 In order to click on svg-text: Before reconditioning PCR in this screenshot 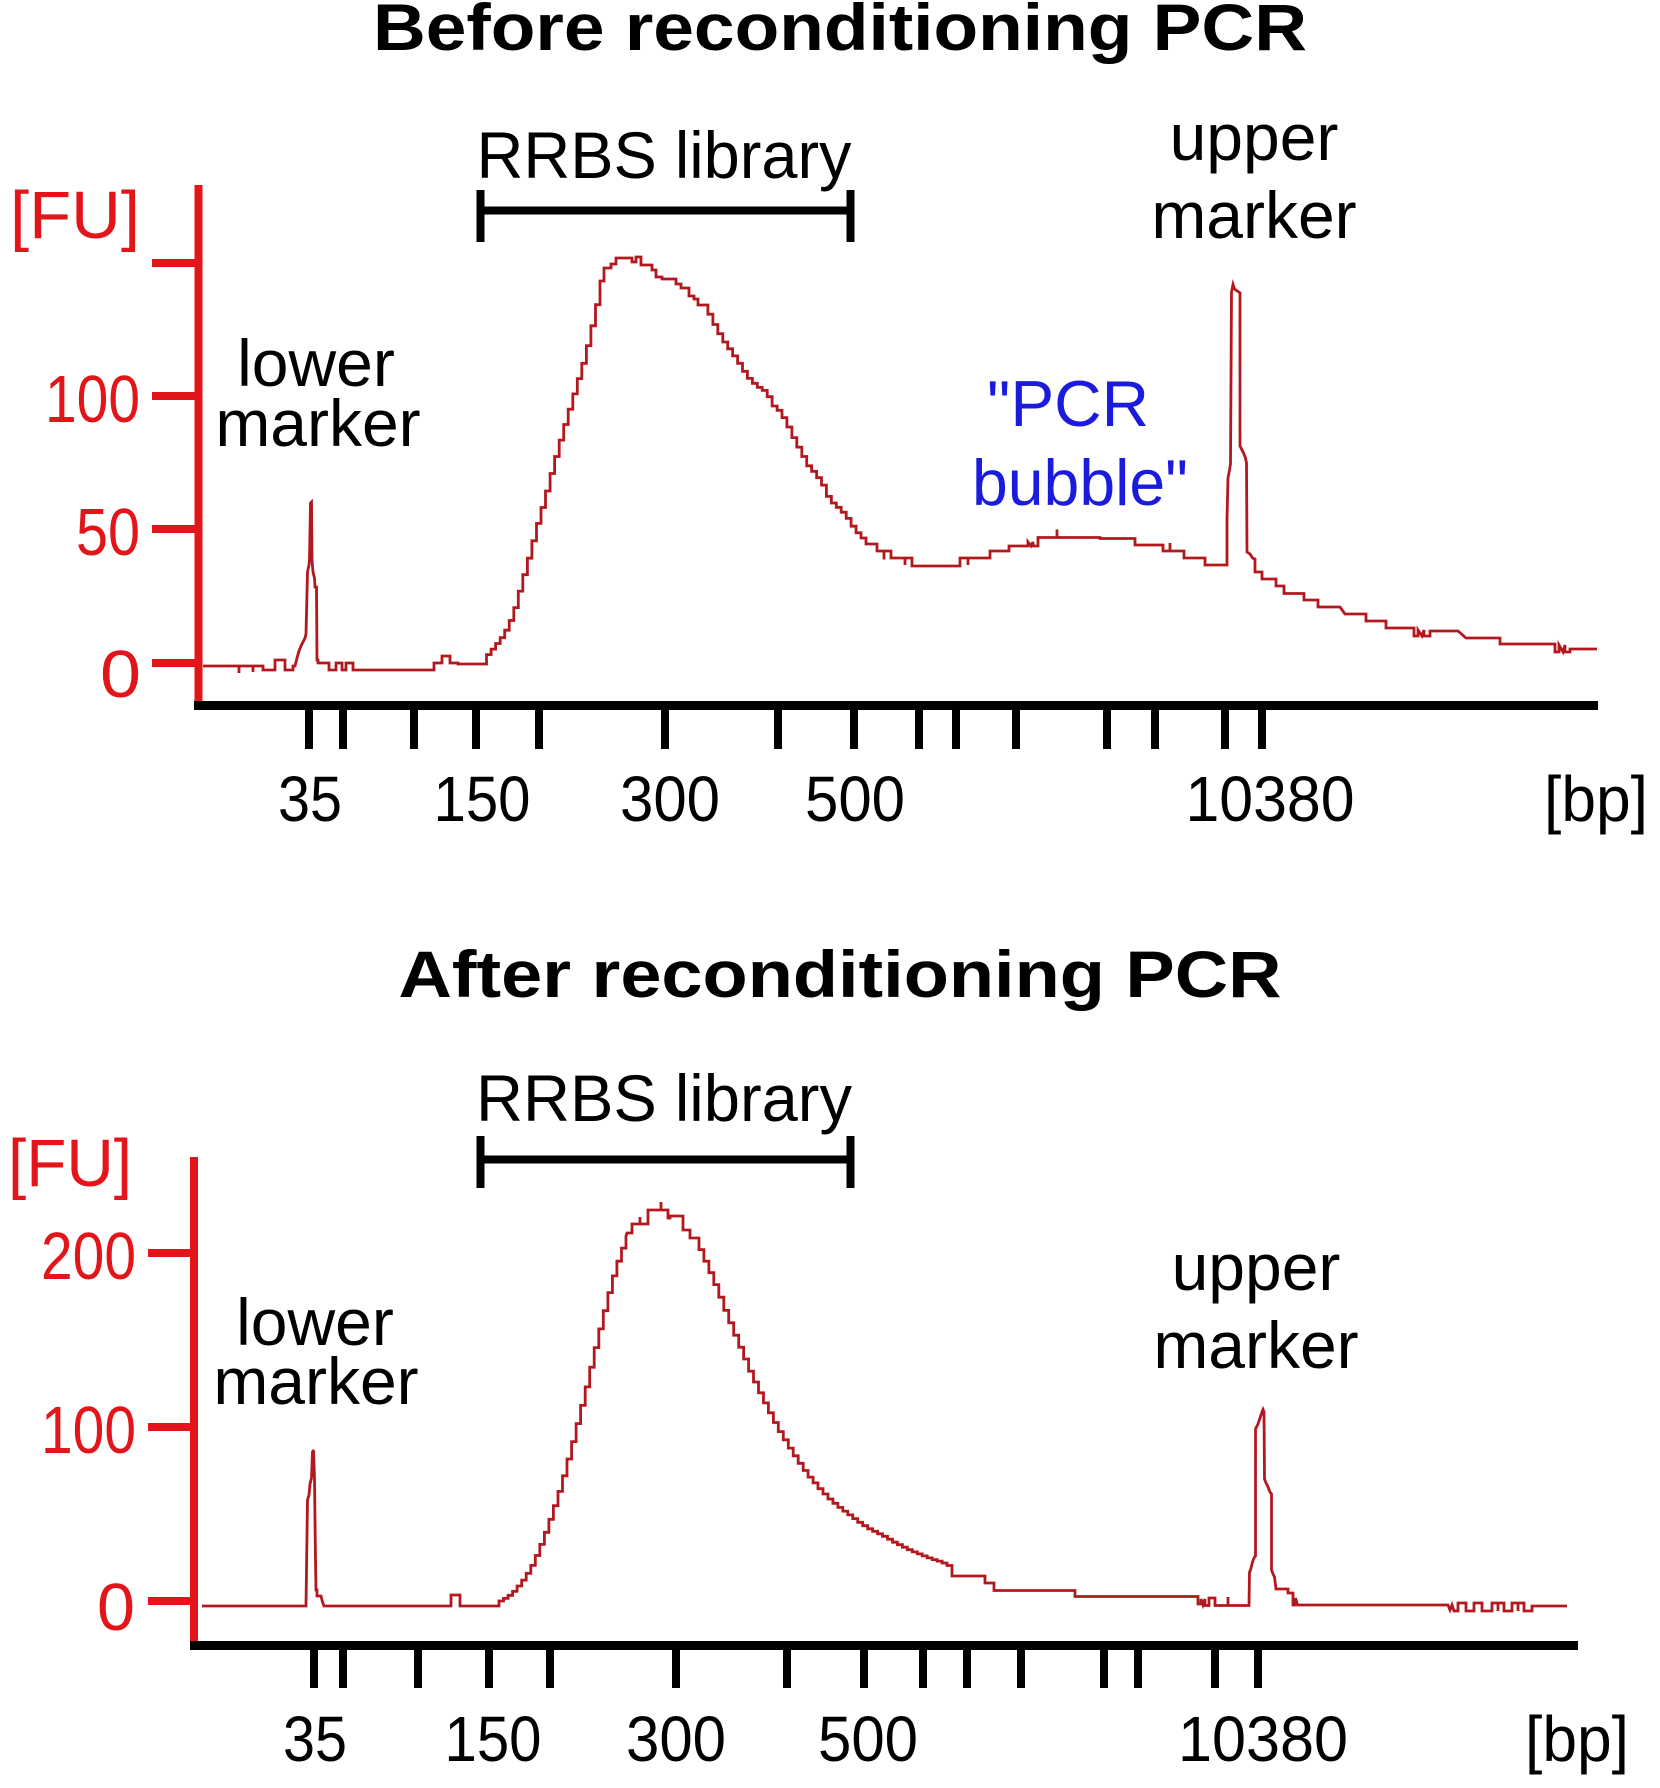, I will do `click(840, 32)`.